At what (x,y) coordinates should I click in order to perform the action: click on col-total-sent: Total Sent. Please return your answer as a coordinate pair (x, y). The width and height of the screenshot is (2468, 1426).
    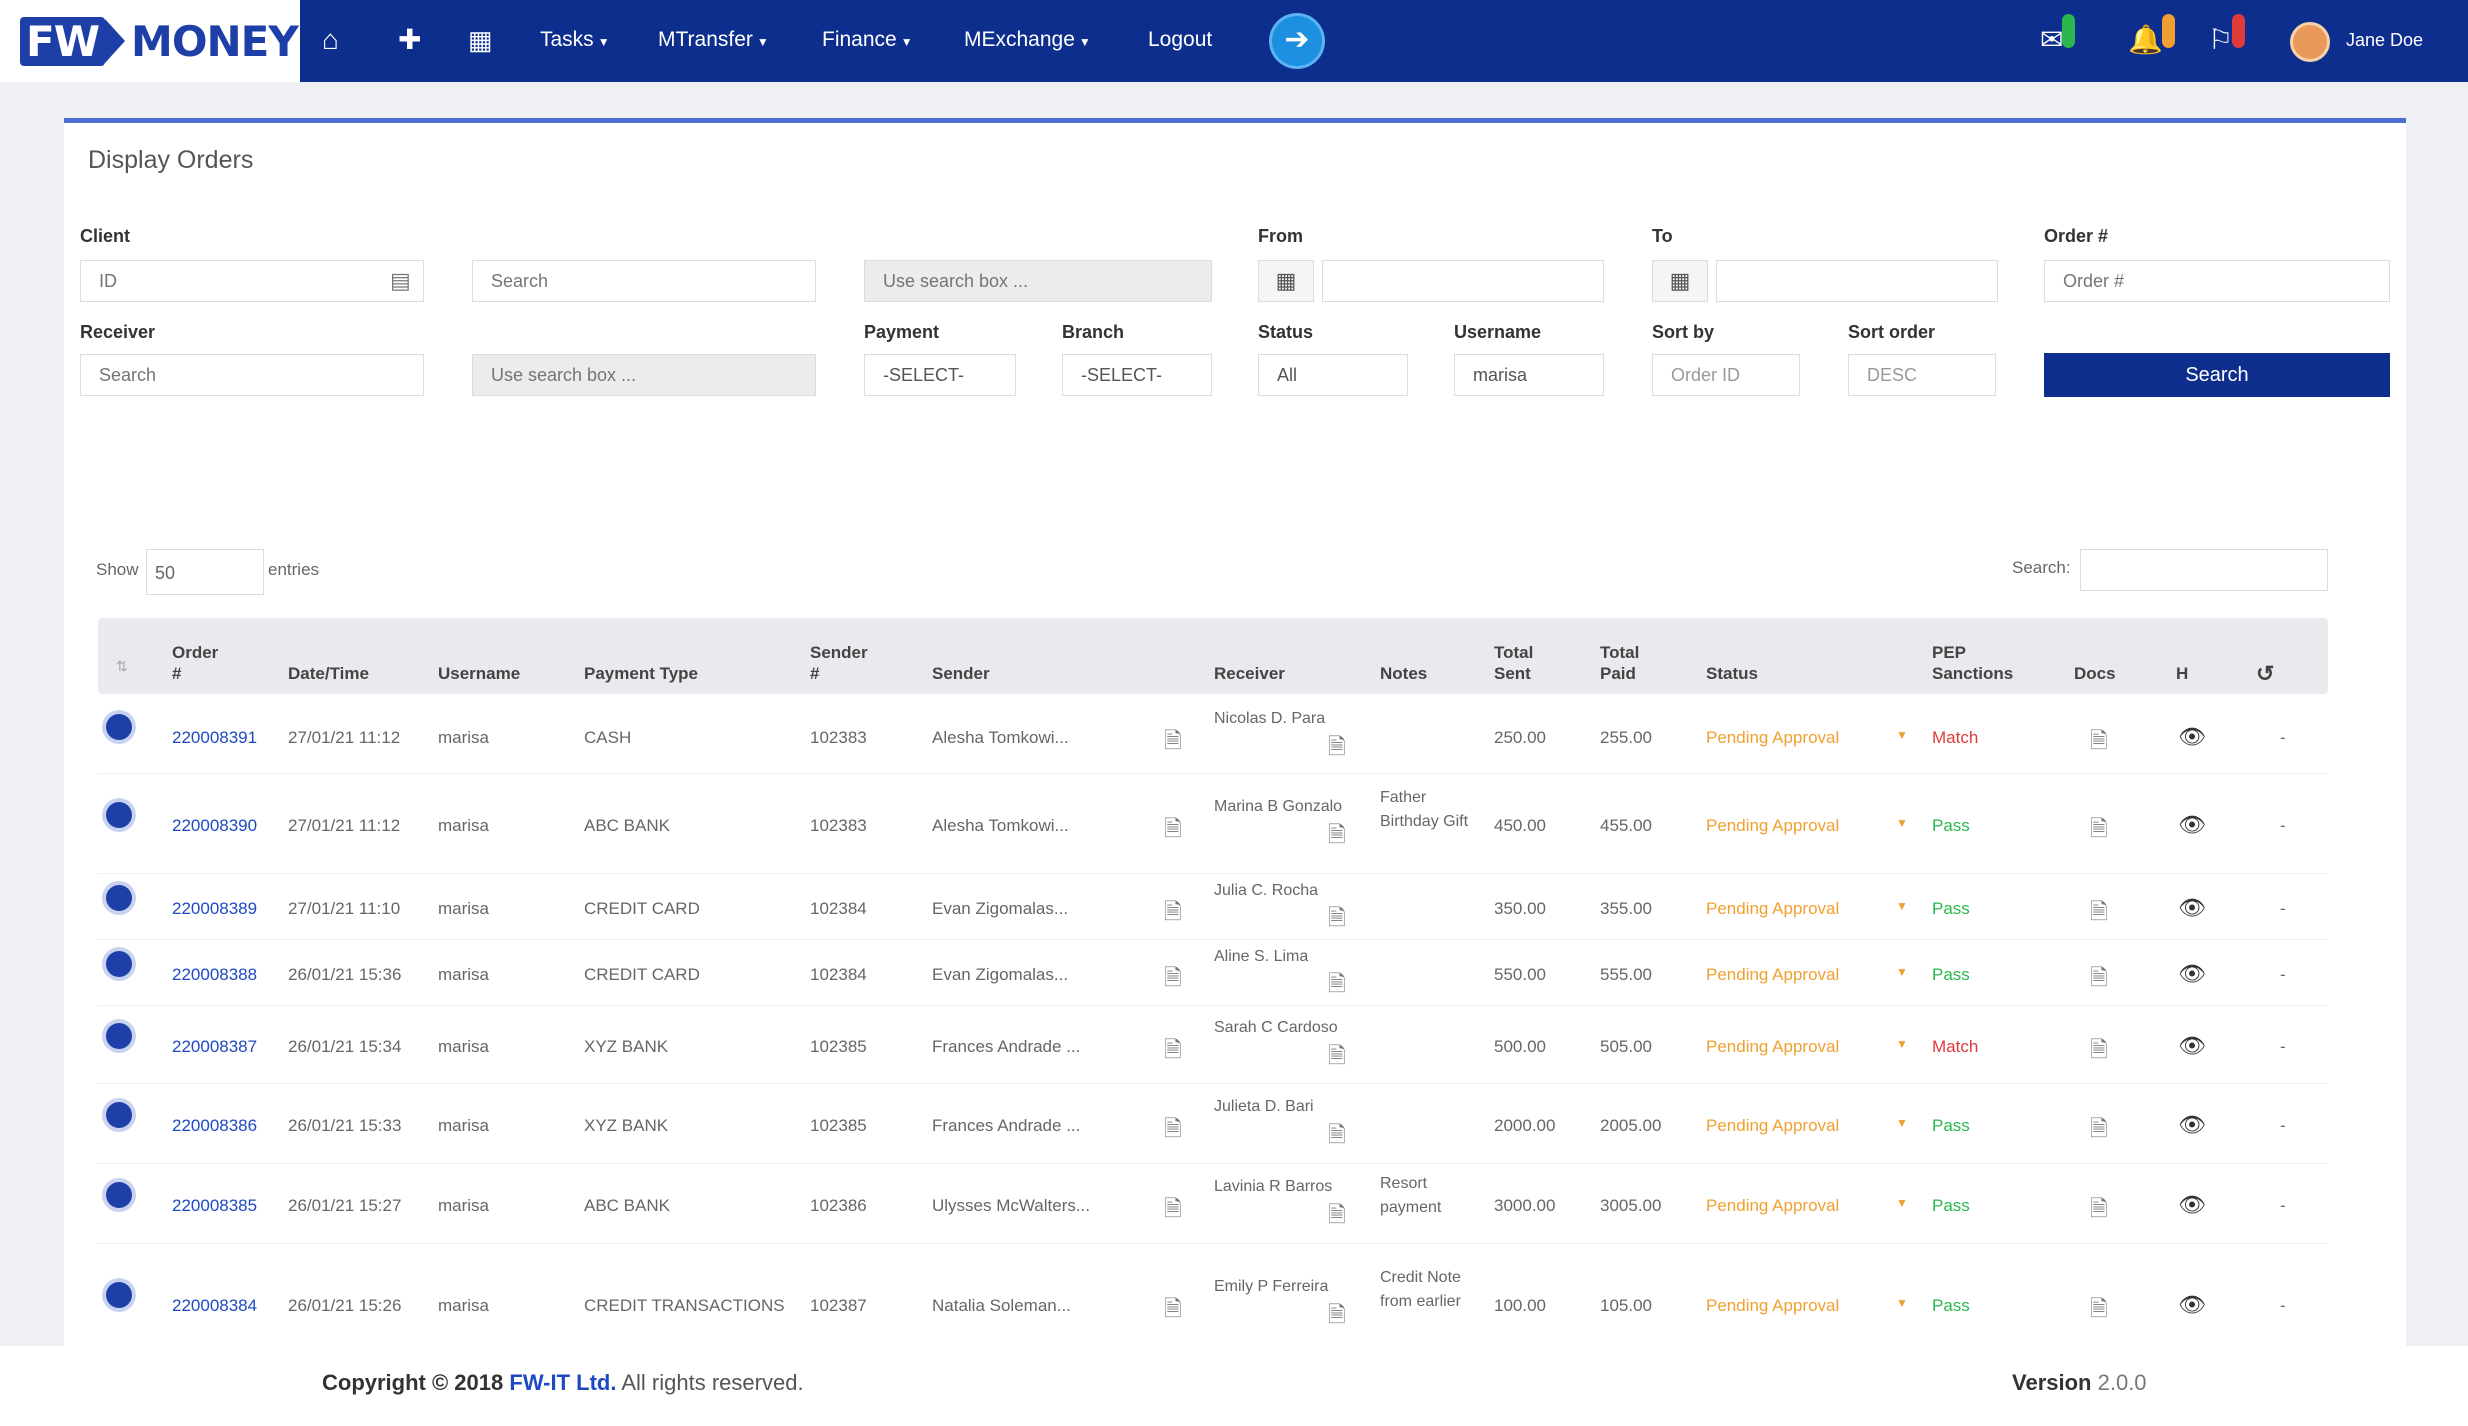
    Looking at the image, I should click on (1514, 663).